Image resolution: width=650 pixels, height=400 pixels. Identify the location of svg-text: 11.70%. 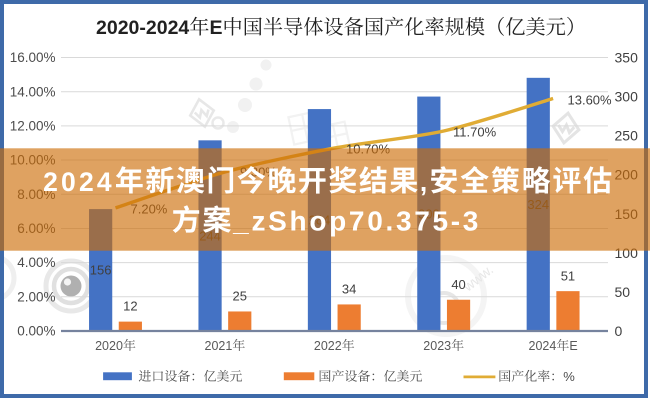
(475, 132).